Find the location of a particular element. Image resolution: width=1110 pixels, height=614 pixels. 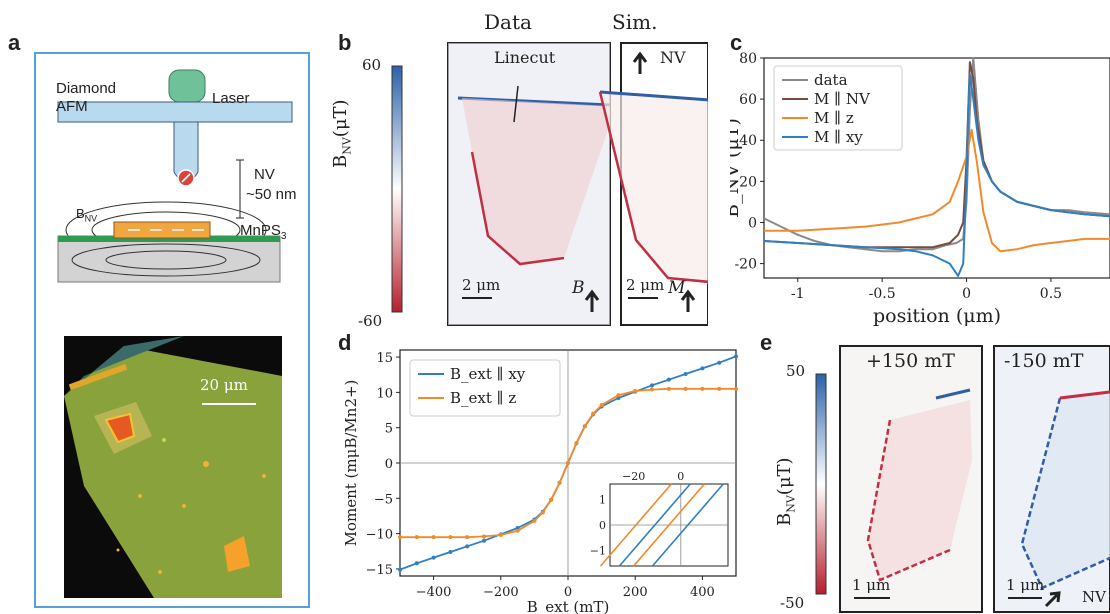

optical-micrograph is located at coordinates (173, 467).